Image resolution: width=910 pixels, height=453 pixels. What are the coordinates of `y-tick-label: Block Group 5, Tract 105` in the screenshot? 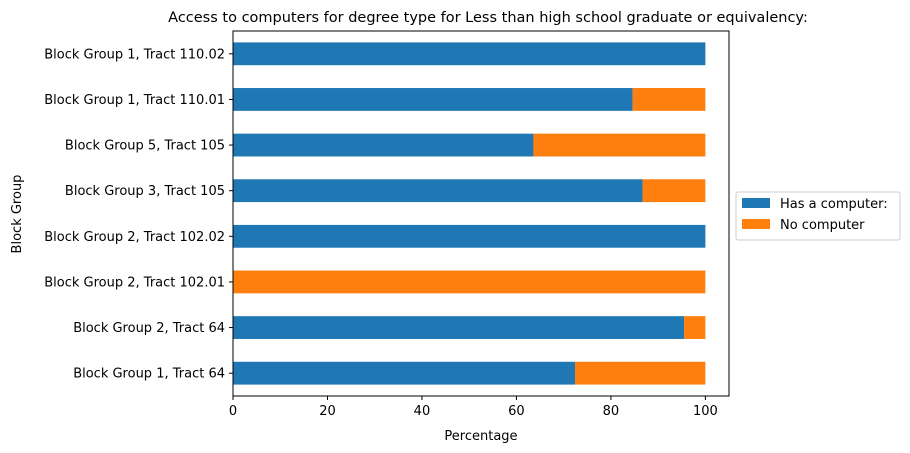 It's located at (145, 146).